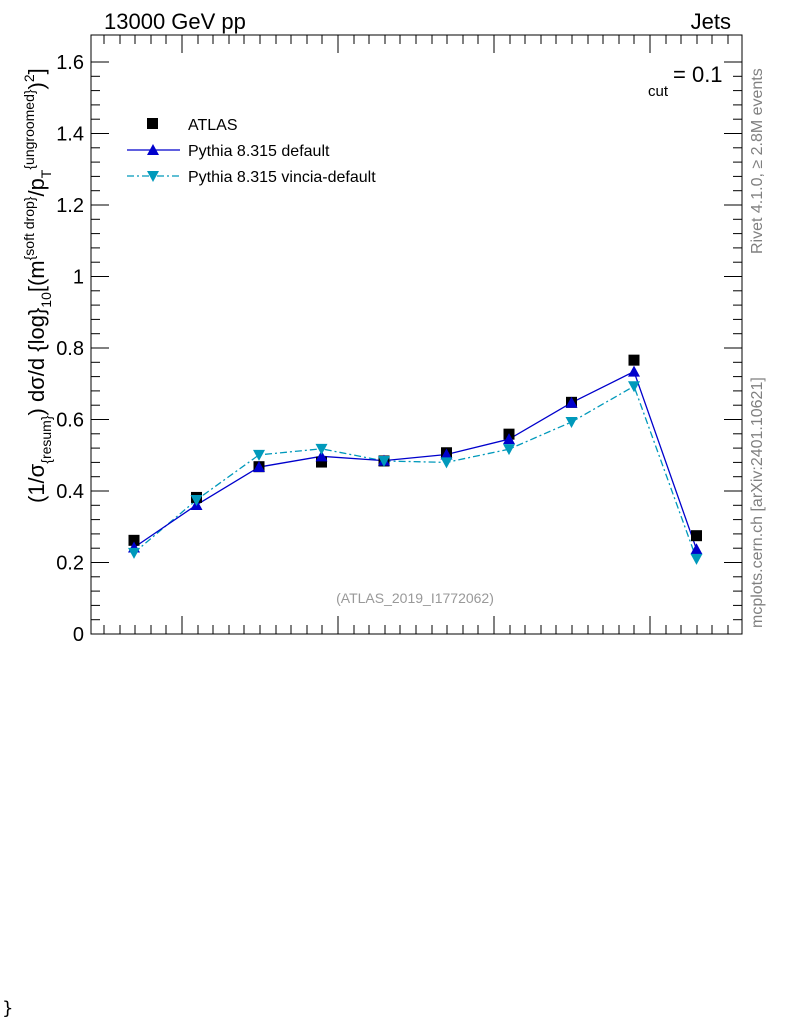  Describe the element at coordinates (70, 63) in the screenshot. I see `y-tick-label: 1.6` at that location.